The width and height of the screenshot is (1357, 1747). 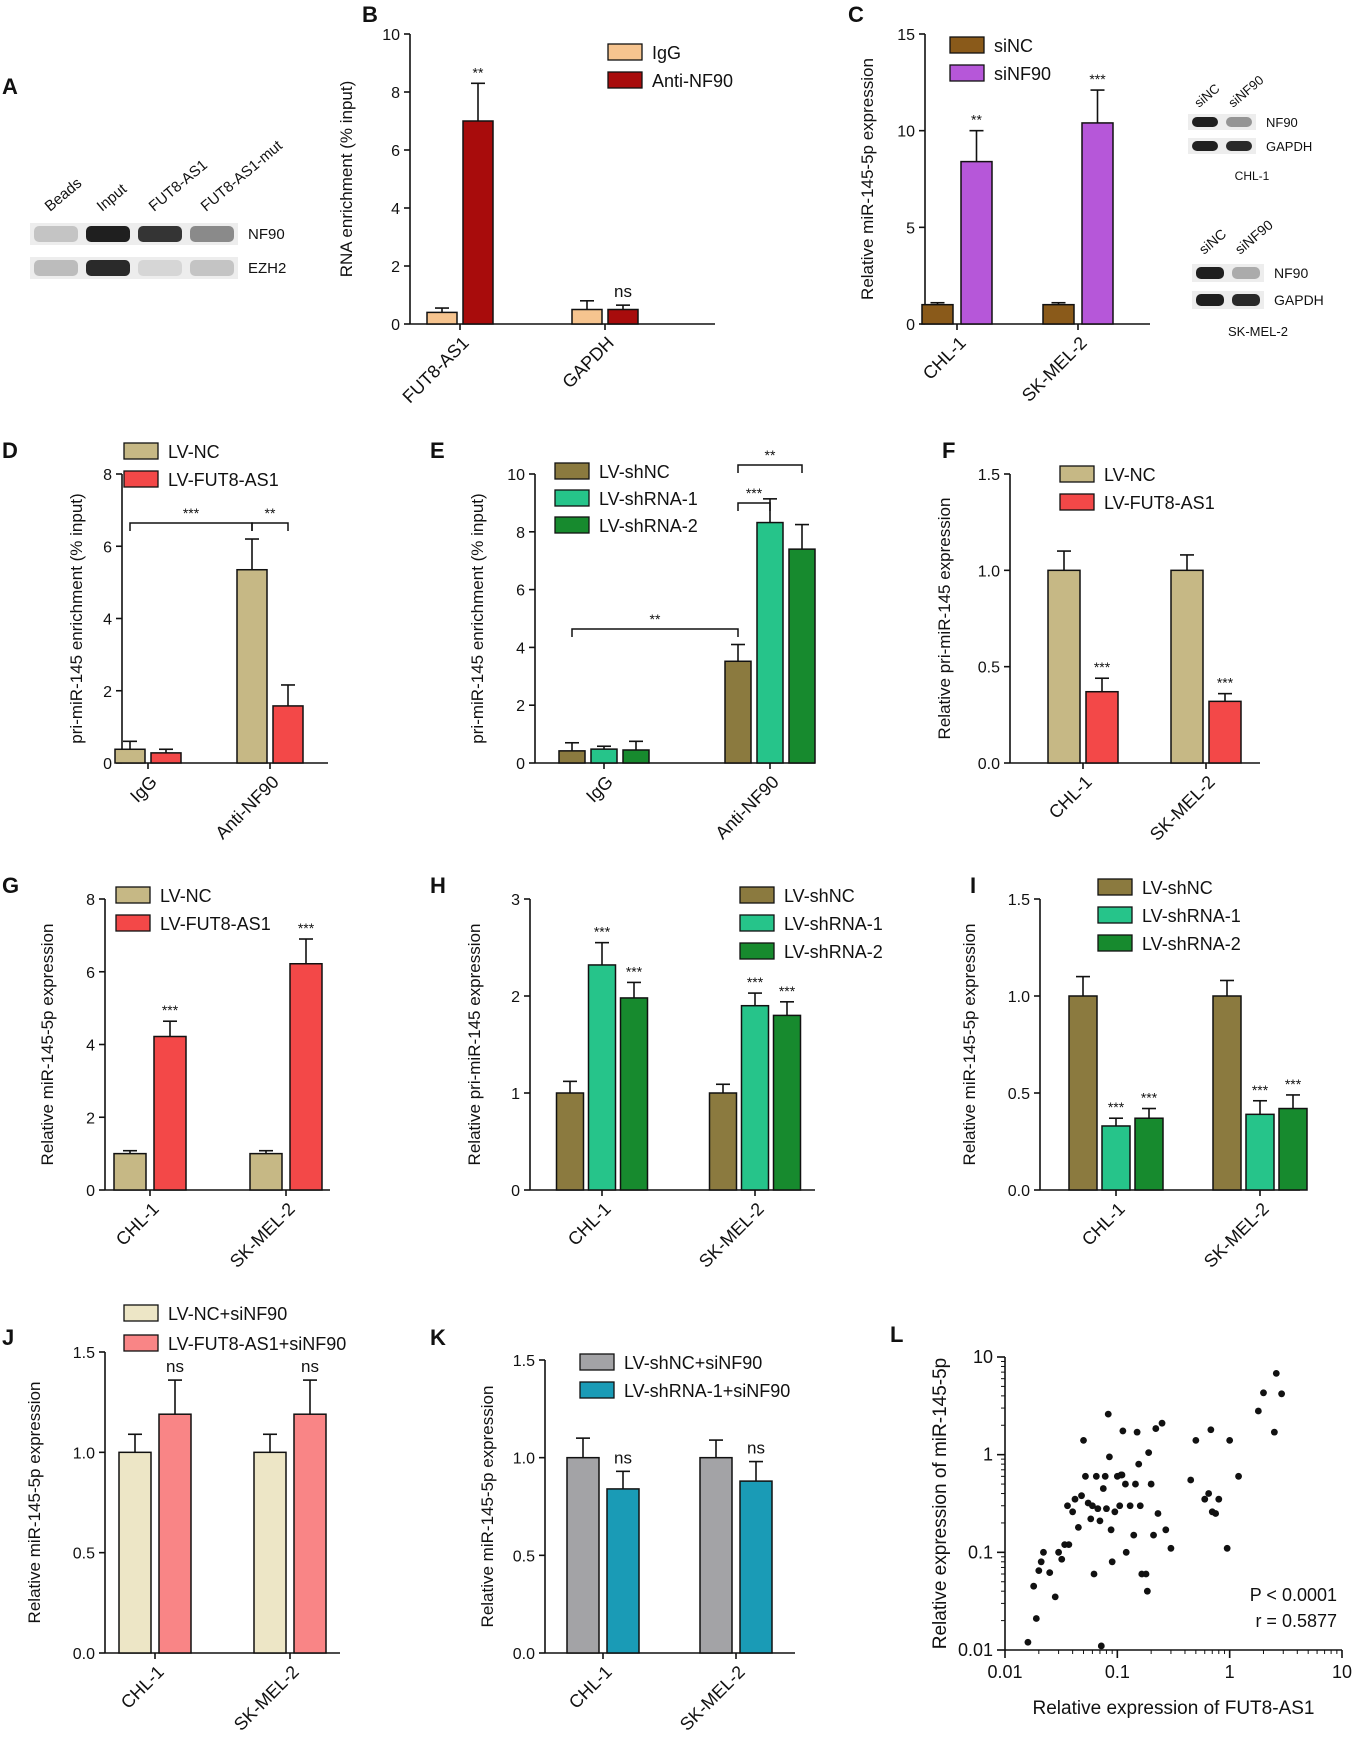 I want to click on blot-lane-label: FUT8-AS1-mut, so click(x=242, y=176).